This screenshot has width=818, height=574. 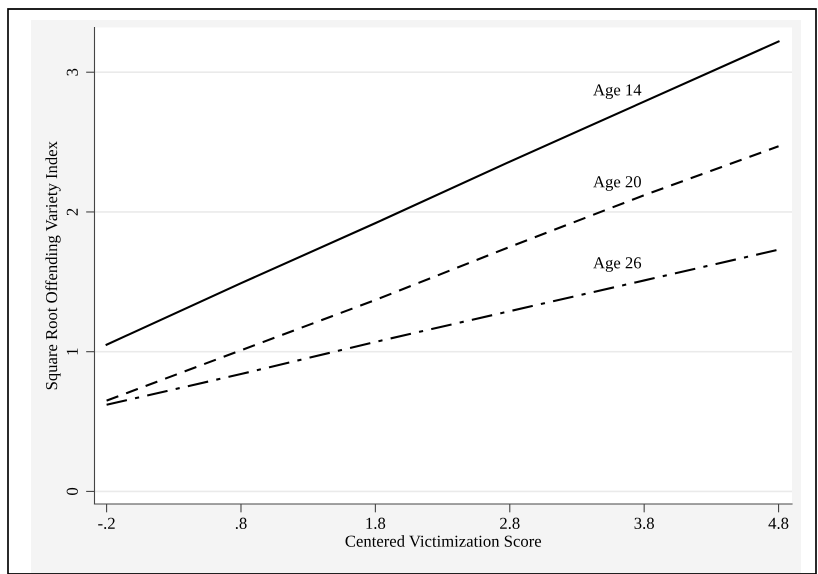 What do you see at coordinates (72, 72) in the screenshot?
I see `y-tick-label: 3` at bounding box center [72, 72].